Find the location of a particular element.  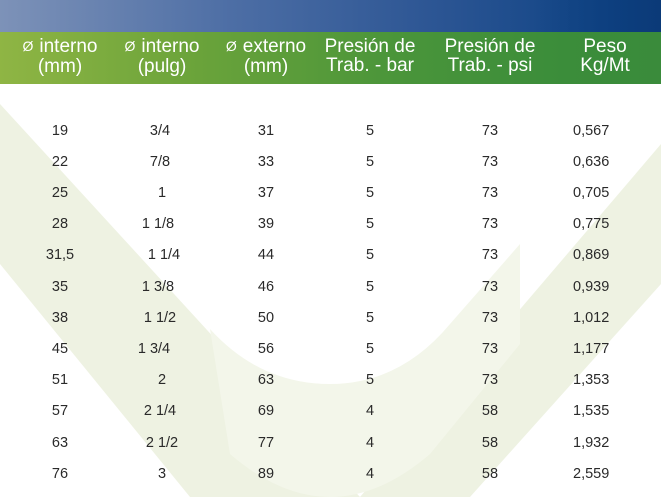

cell-peso: 2,559 is located at coordinates (591, 474).